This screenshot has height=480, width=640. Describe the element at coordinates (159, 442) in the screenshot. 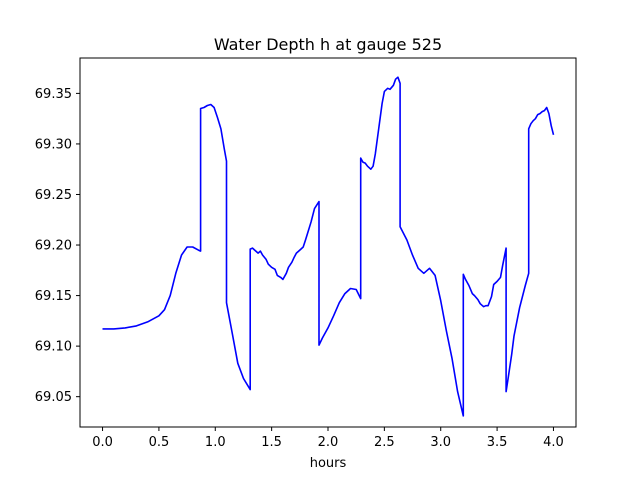

I see `x-tick-label: 0.5` at that location.